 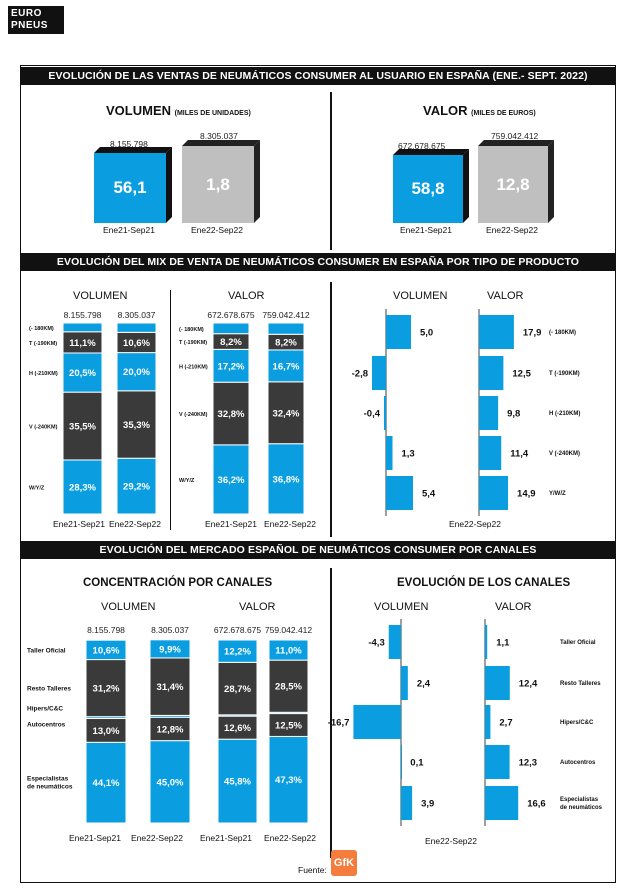 I want to click on data-label: 2,4, so click(x=424, y=684).